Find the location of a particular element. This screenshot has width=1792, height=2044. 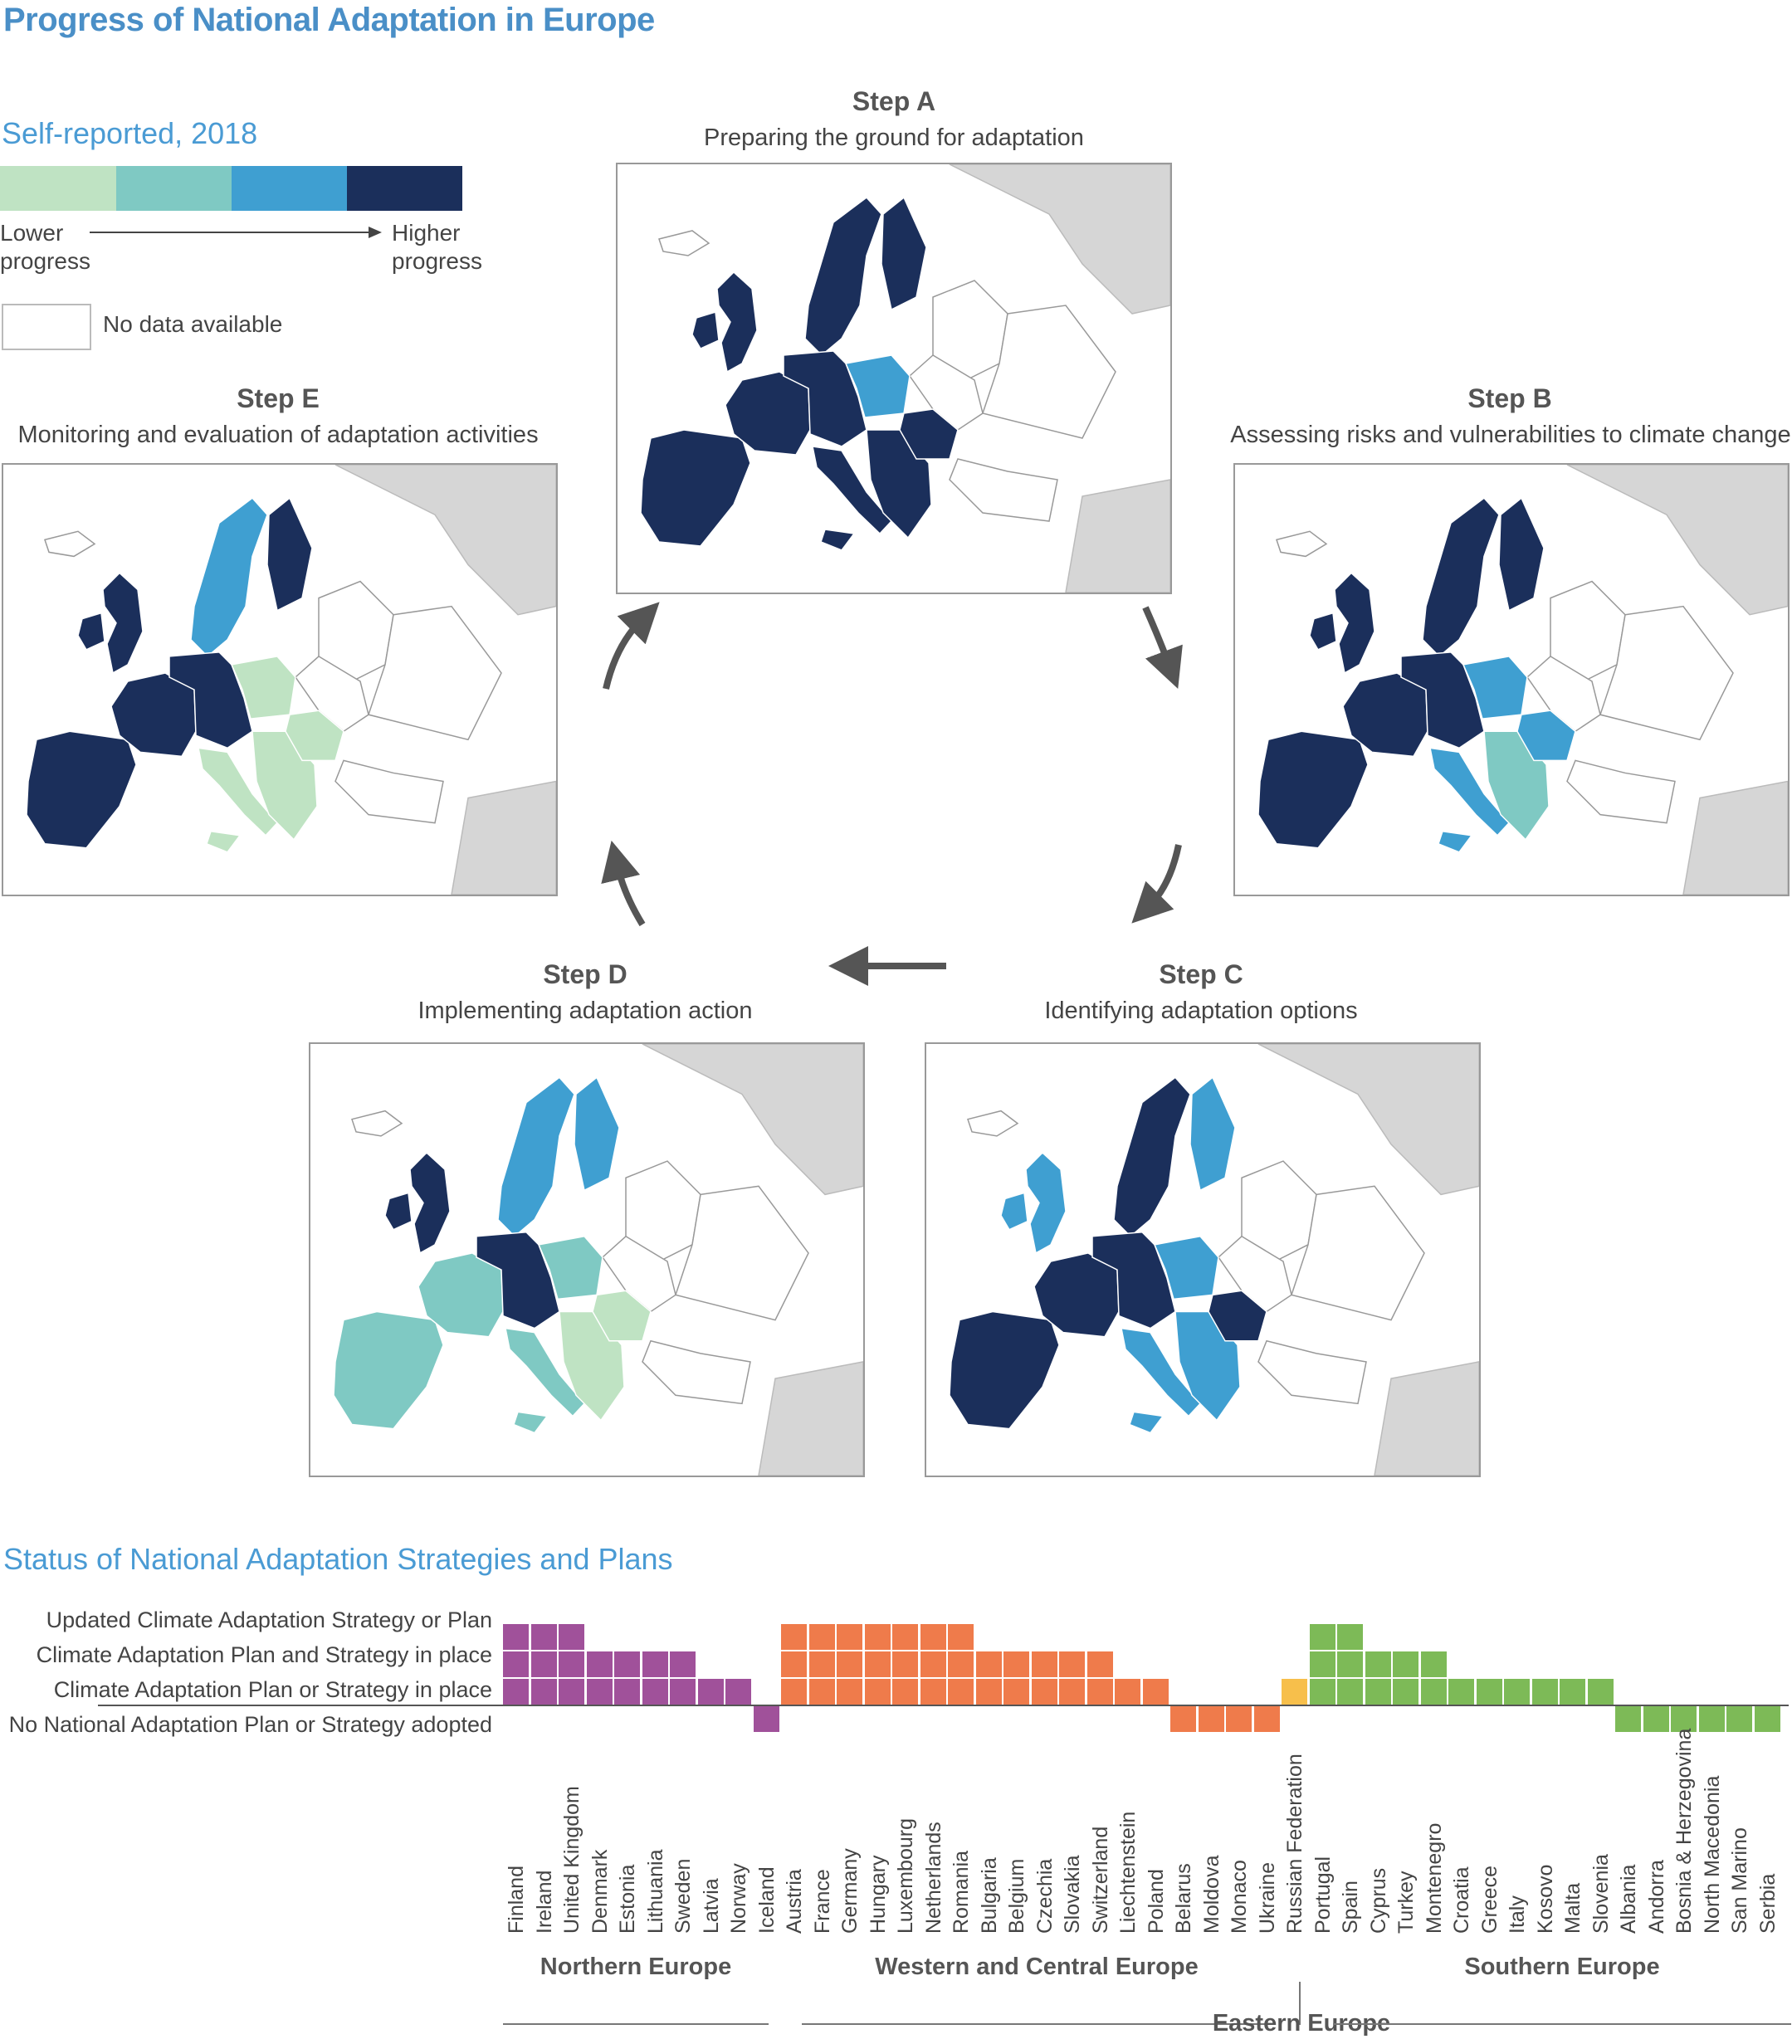

legend-no-data-swatch is located at coordinates (46, 327).